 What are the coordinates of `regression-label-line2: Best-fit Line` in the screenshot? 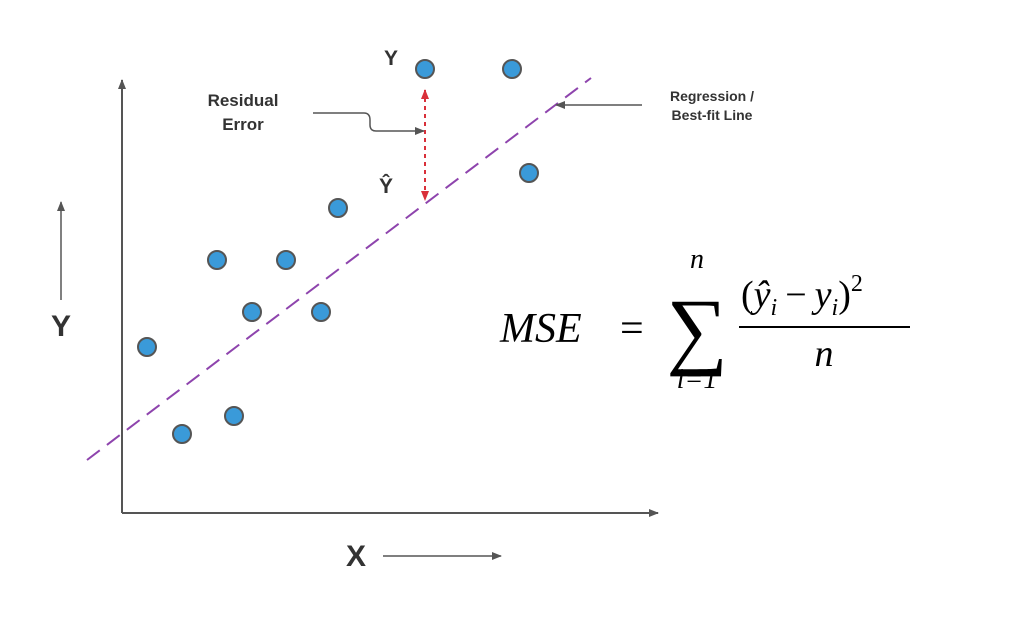 It's located at (712, 115).